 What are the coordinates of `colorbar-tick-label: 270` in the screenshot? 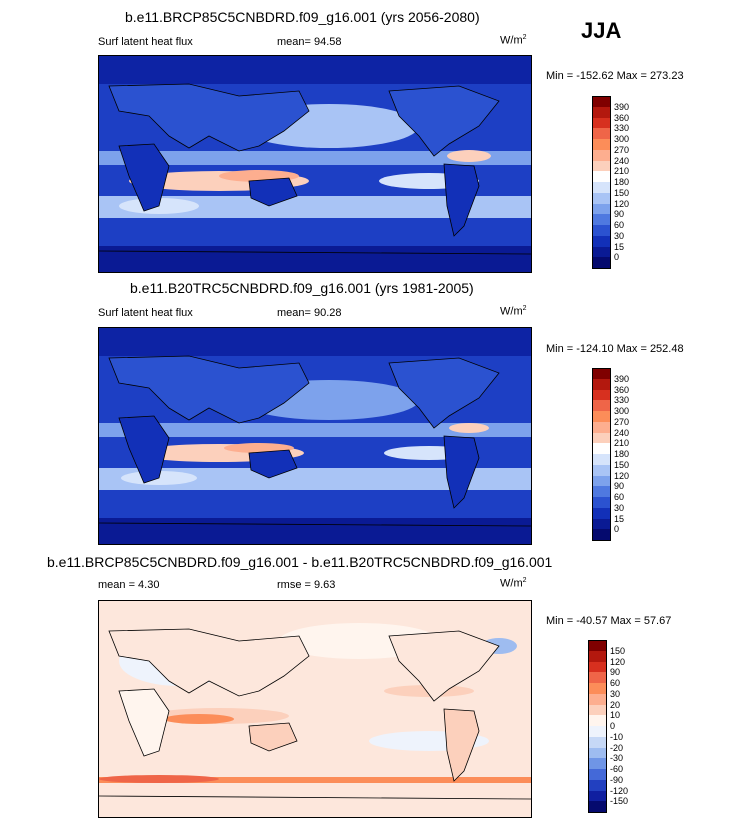 It's located at (622, 421).